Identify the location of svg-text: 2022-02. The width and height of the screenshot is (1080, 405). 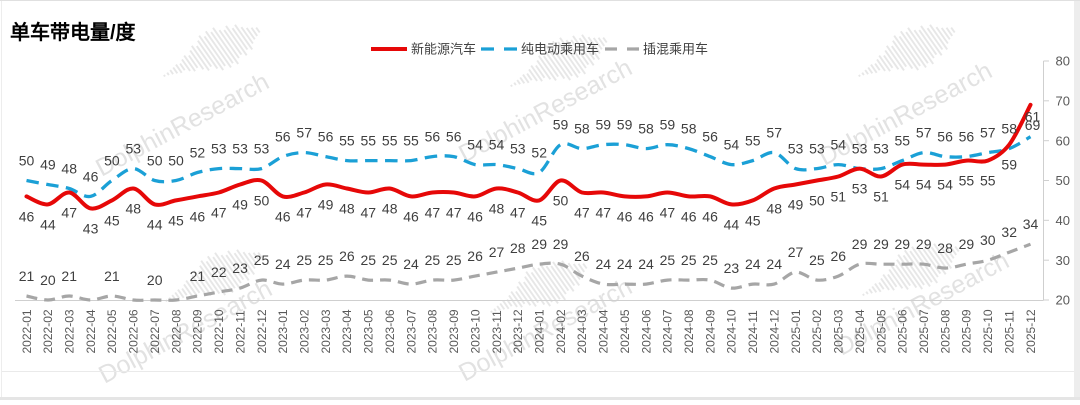
(48, 331).